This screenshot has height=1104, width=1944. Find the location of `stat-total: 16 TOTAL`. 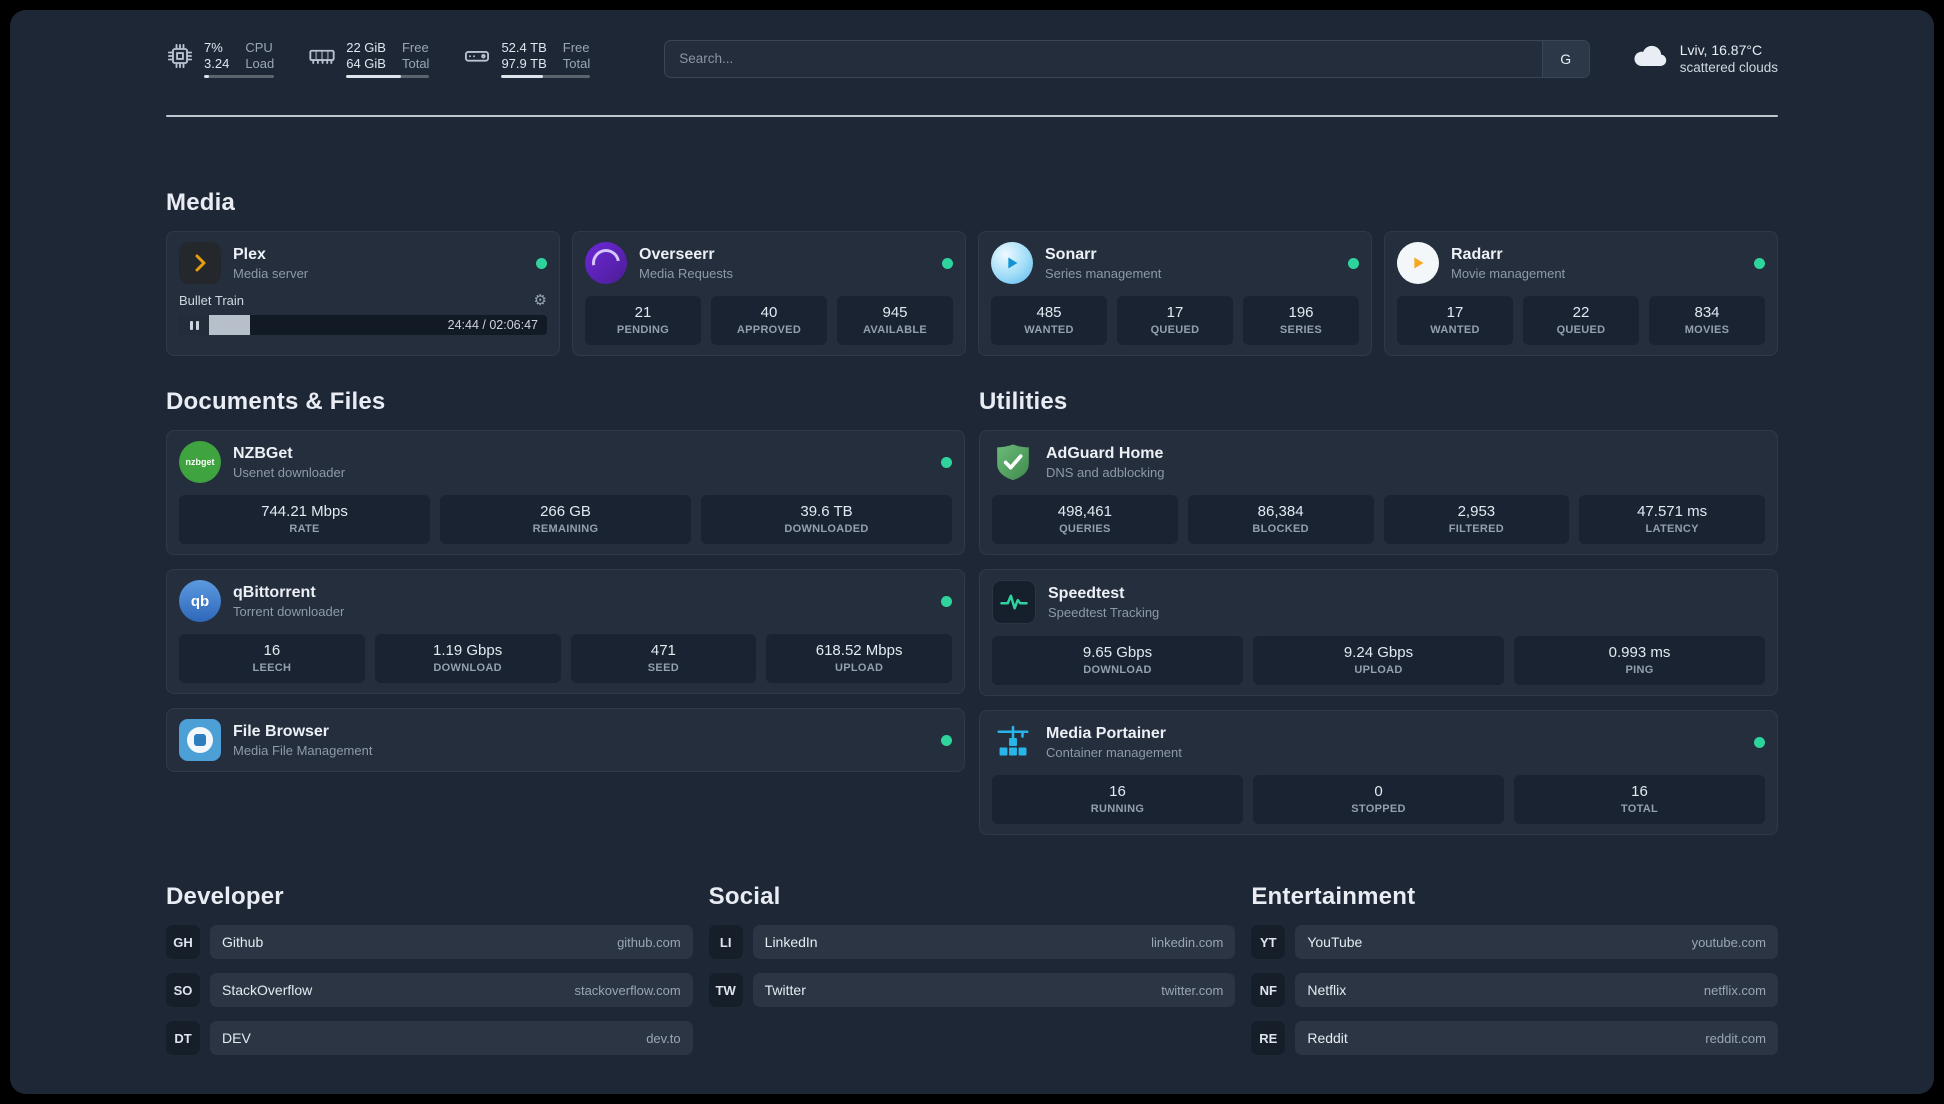

stat-total: 16 TOTAL is located at coordinates (1639, 799).